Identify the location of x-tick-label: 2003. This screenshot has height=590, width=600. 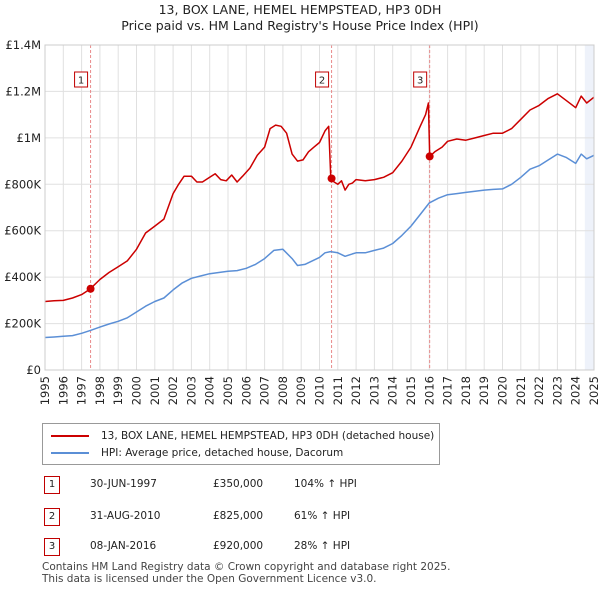
(191, 390).